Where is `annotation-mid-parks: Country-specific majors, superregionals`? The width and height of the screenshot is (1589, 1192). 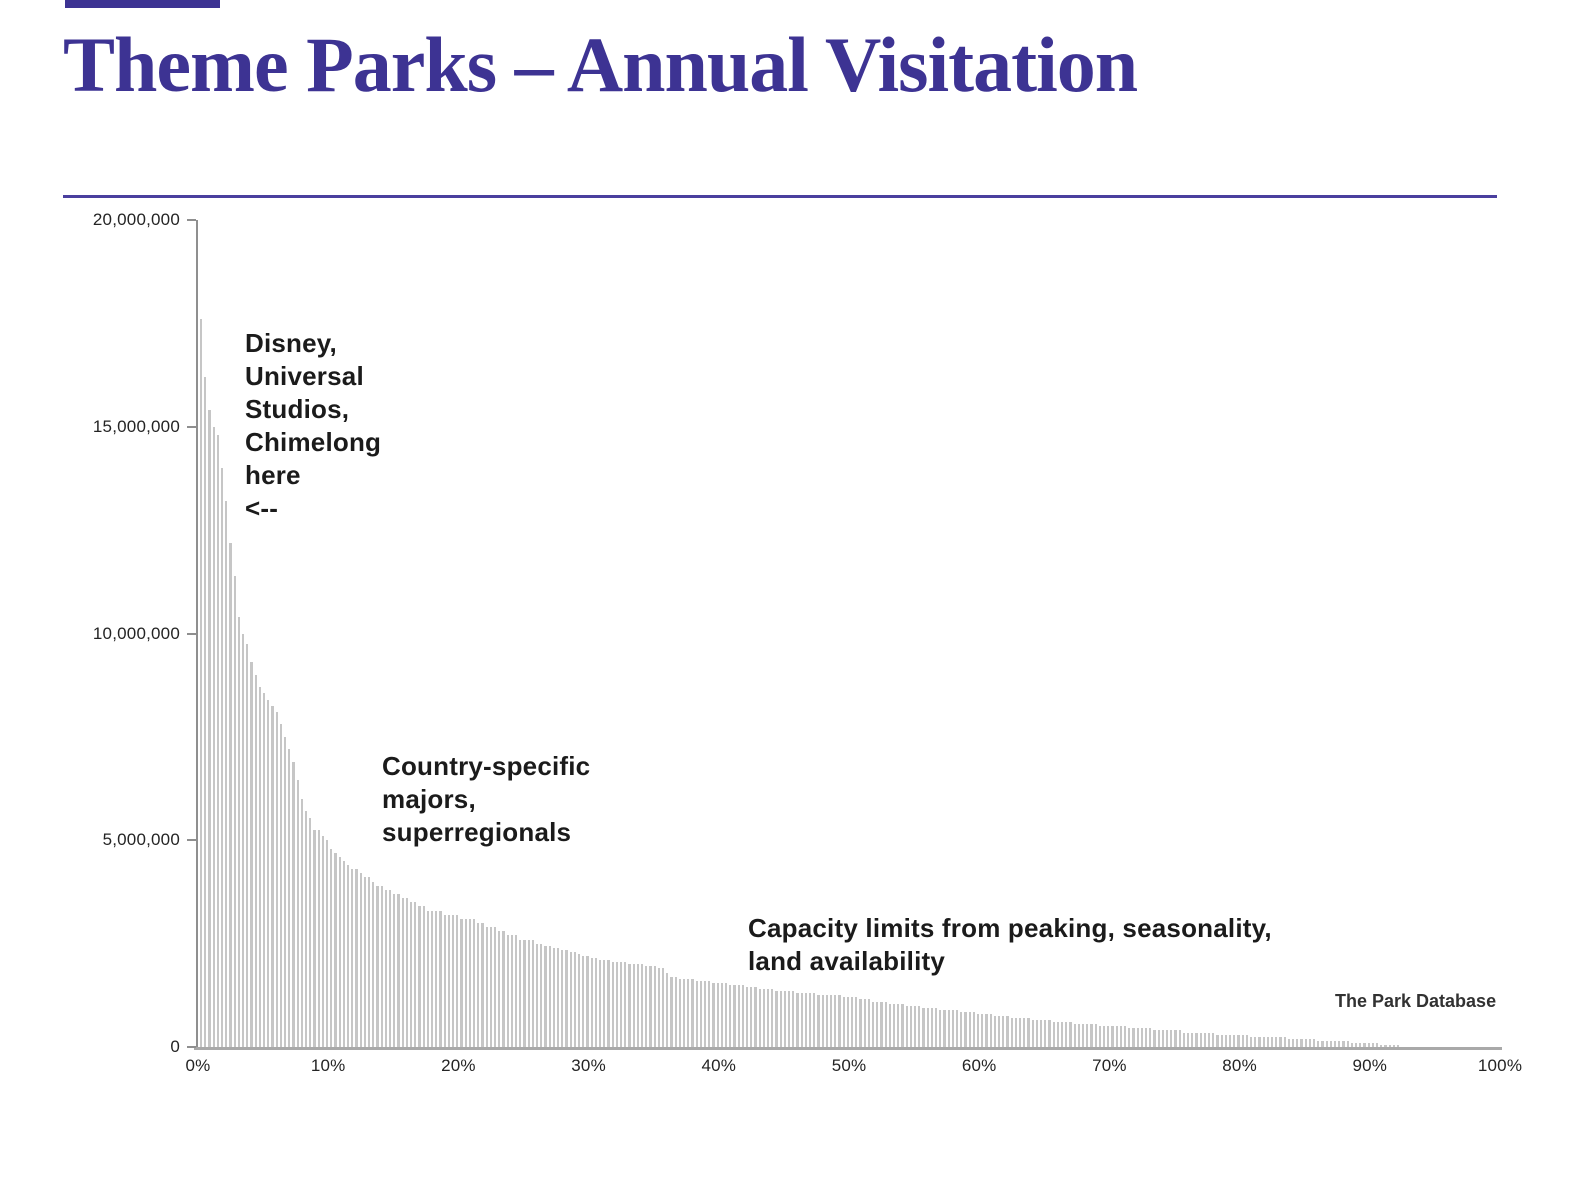
annotation-mid-parks: Country-specific majors, superregionals is located at coordinates (486, 799).